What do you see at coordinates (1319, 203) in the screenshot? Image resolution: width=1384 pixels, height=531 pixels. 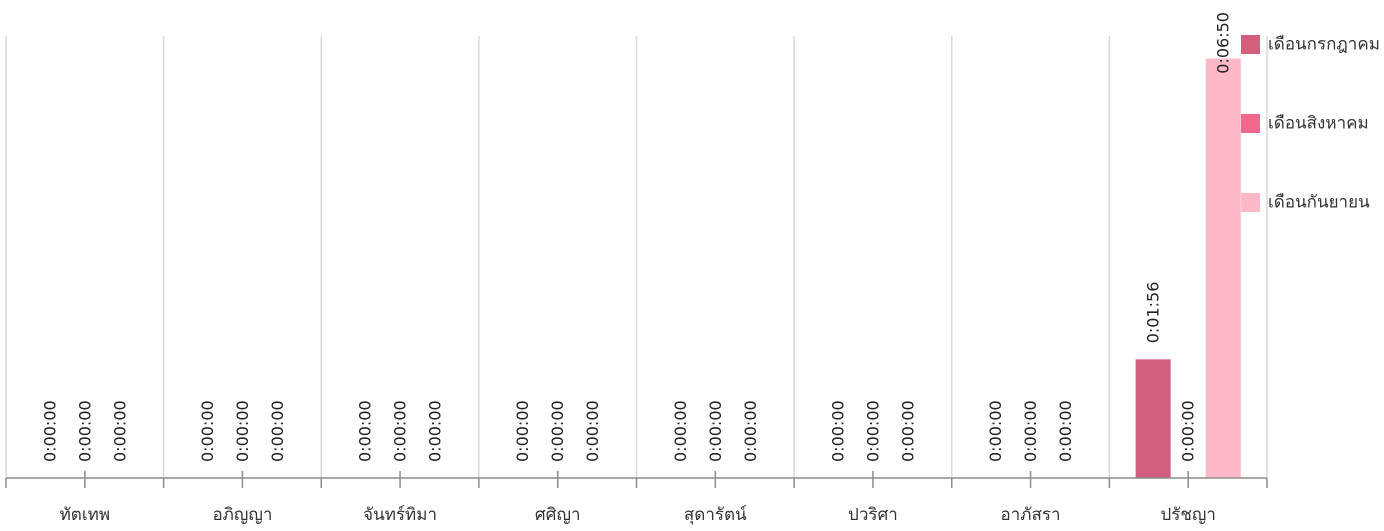 I see `legend-label: เดือนกันยายน` at bounding box center [1319, 203].